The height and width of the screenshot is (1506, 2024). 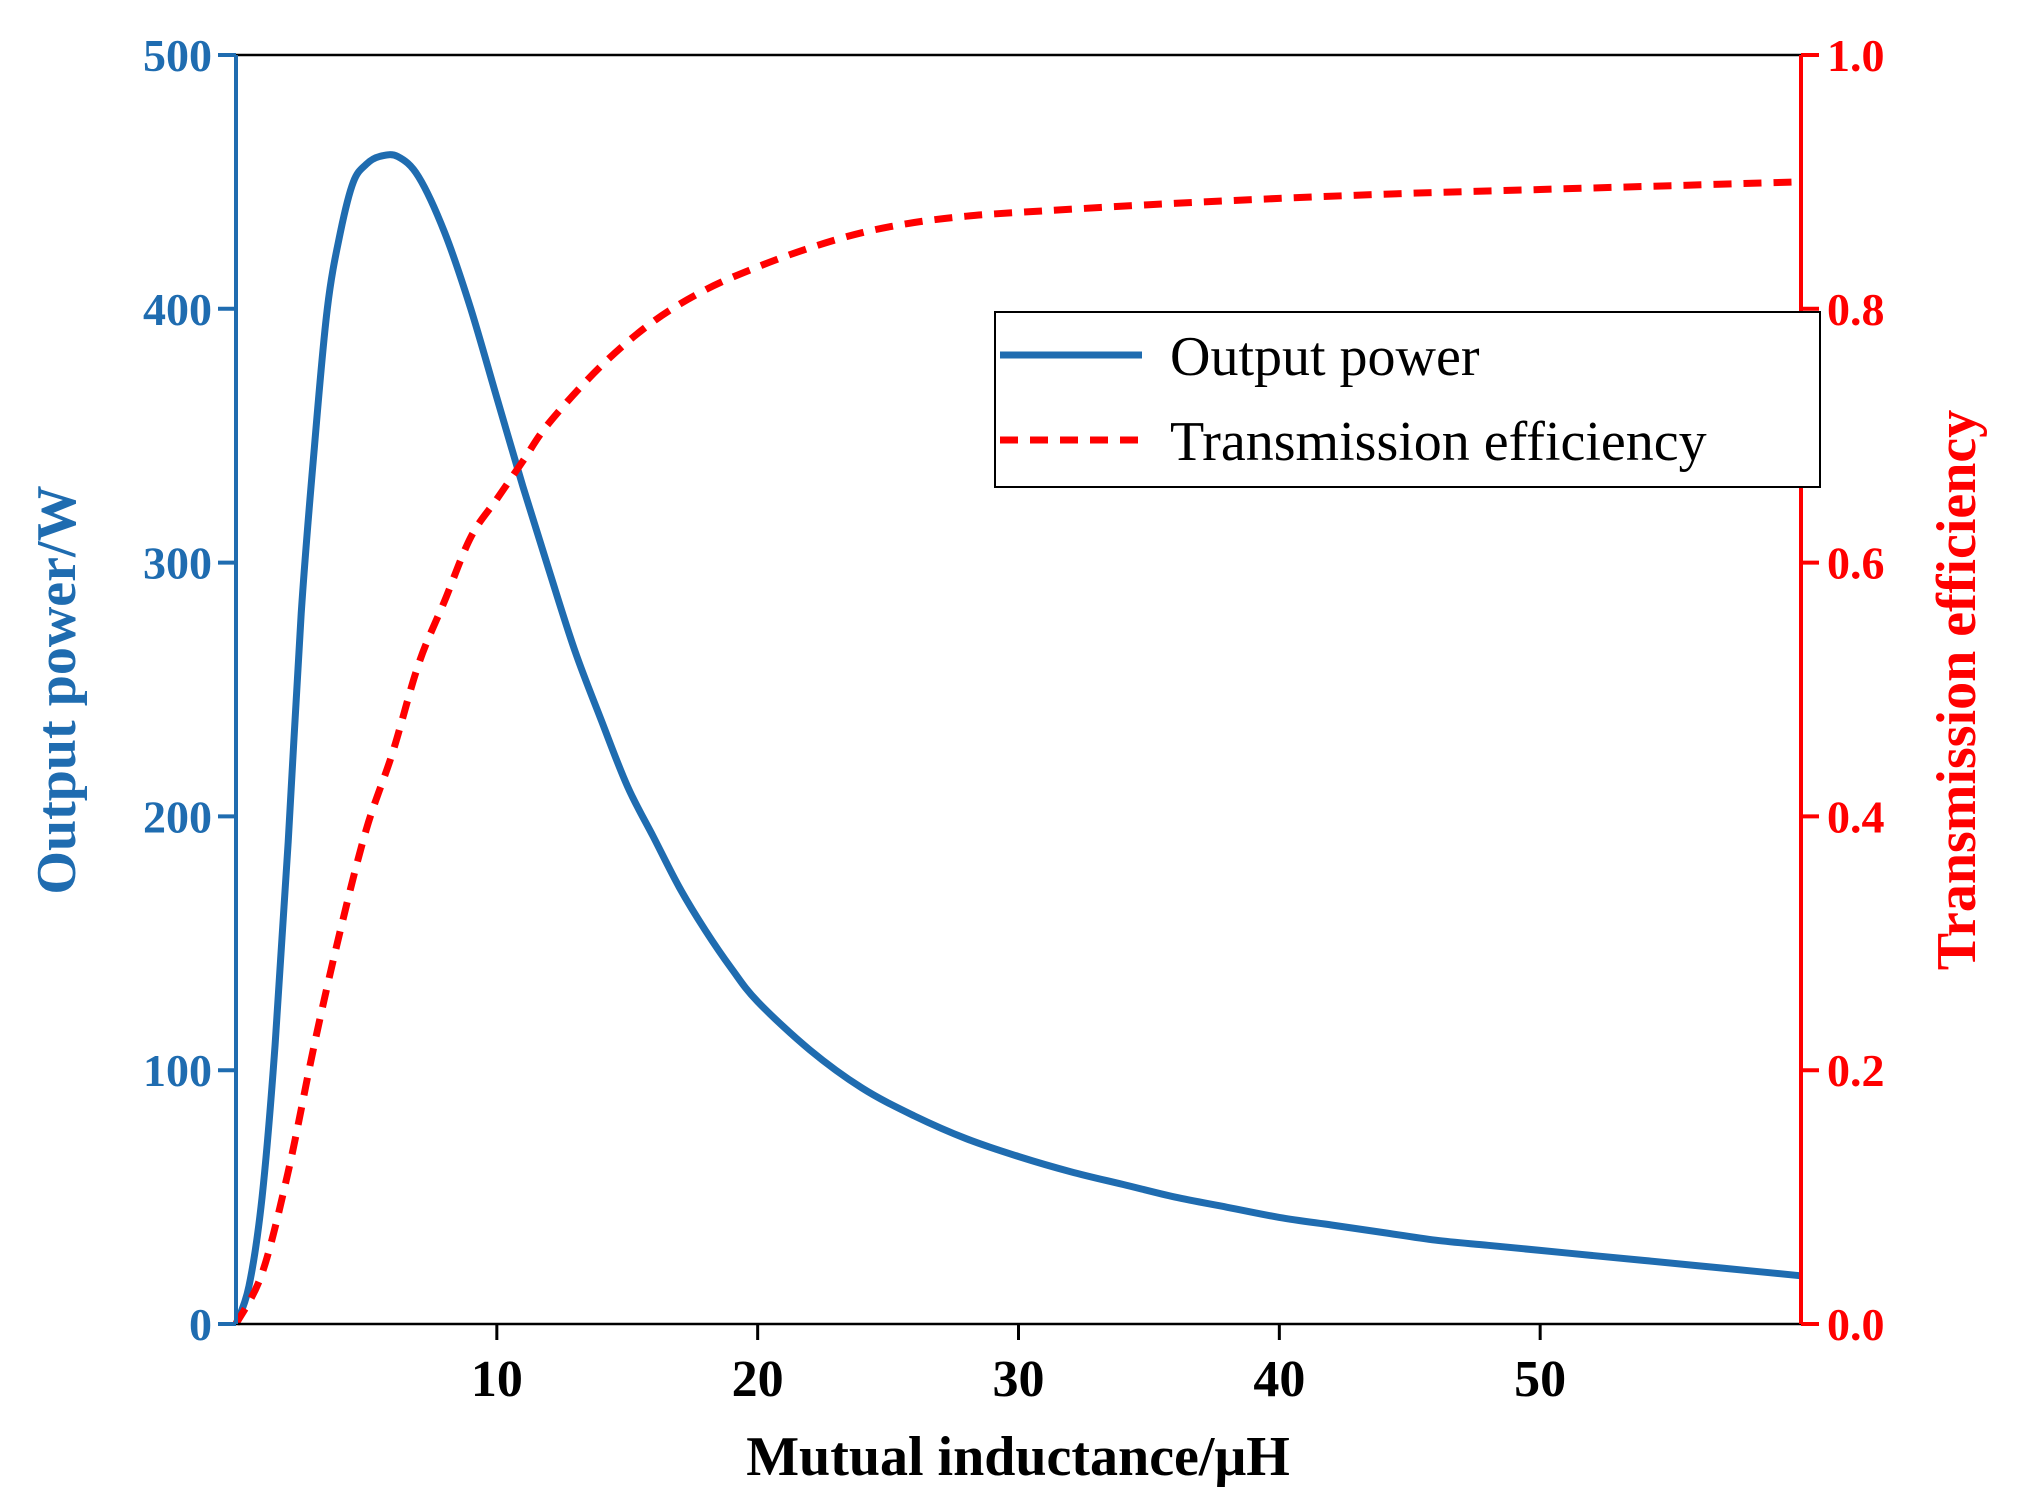 I want to click on x-tick-label: 10, so click(x=497, y=1379).